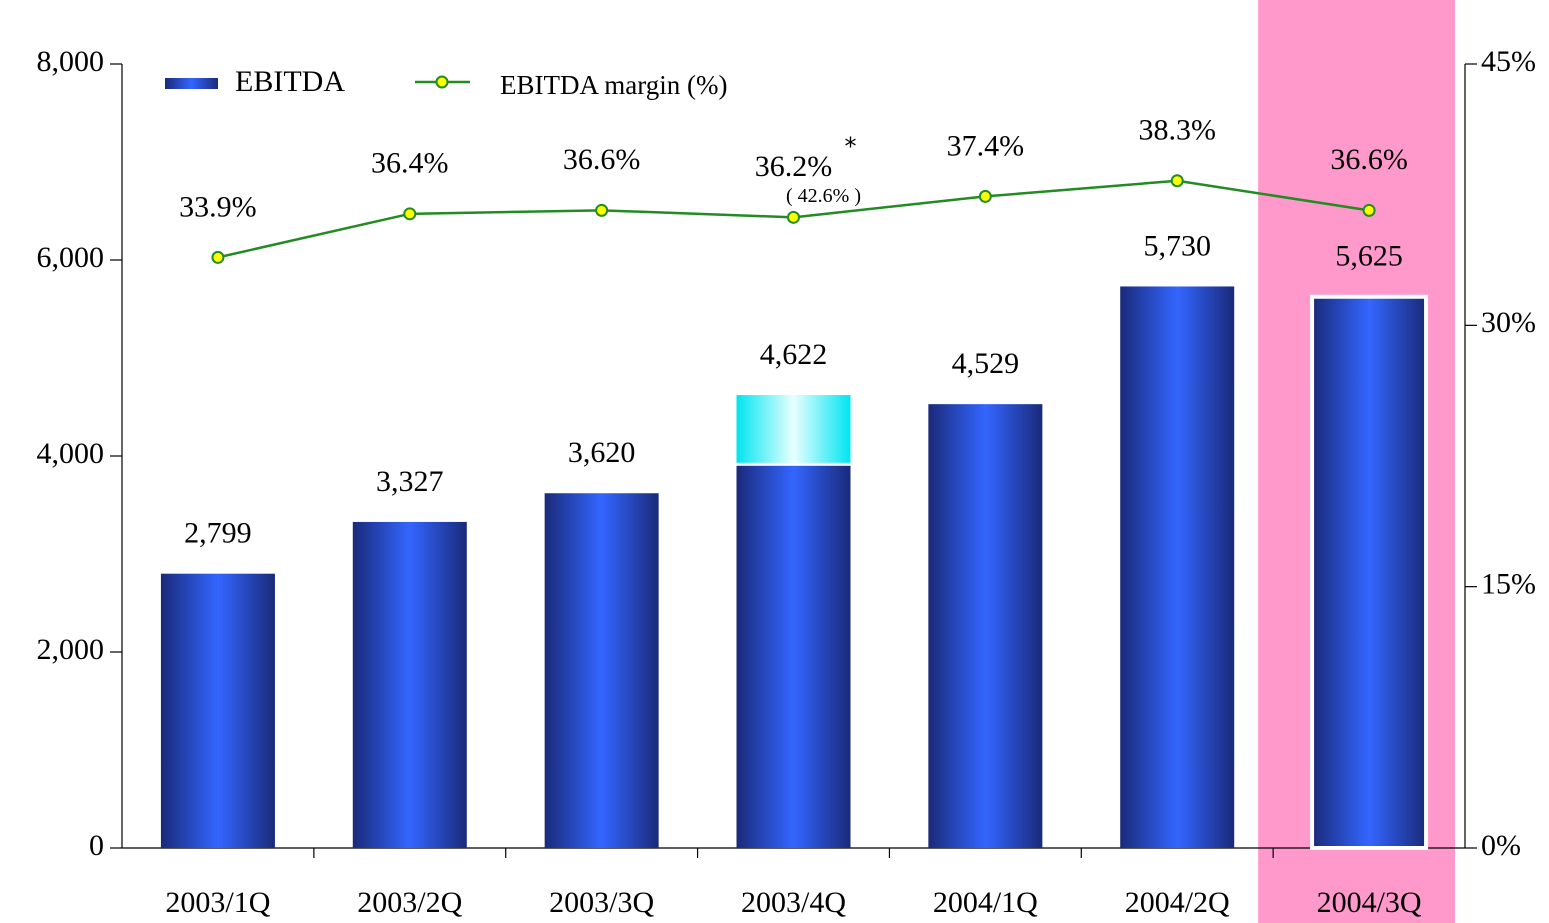 This screenshot has width=1549, height=923. I want to click on value-label: 4,529, so click(986, 363).